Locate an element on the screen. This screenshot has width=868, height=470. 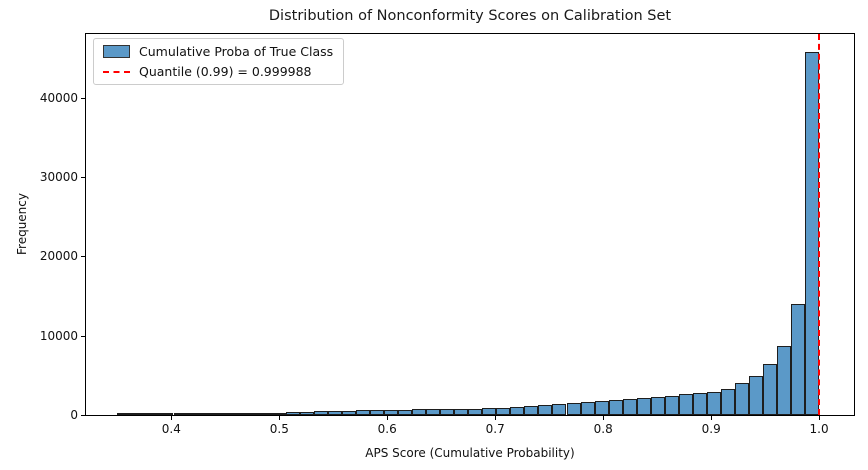
y-tick-label: 10000 is located at coordinates (58, 335).